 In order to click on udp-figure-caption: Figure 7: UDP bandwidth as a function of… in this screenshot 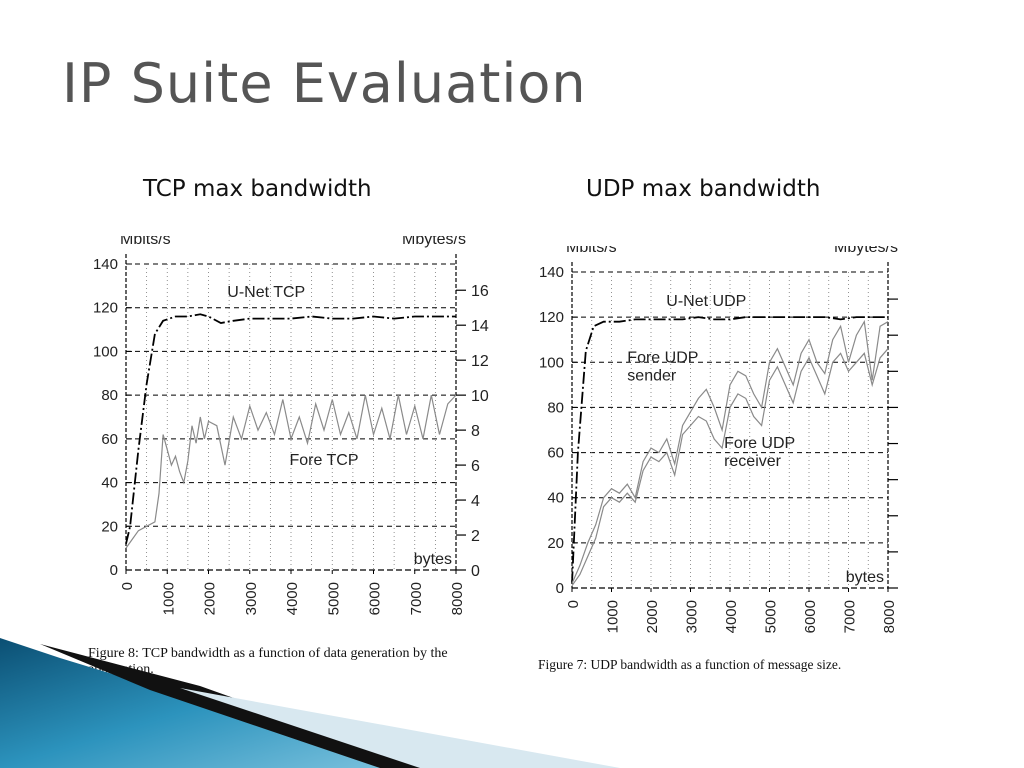, I will do `click(690, 664)`.